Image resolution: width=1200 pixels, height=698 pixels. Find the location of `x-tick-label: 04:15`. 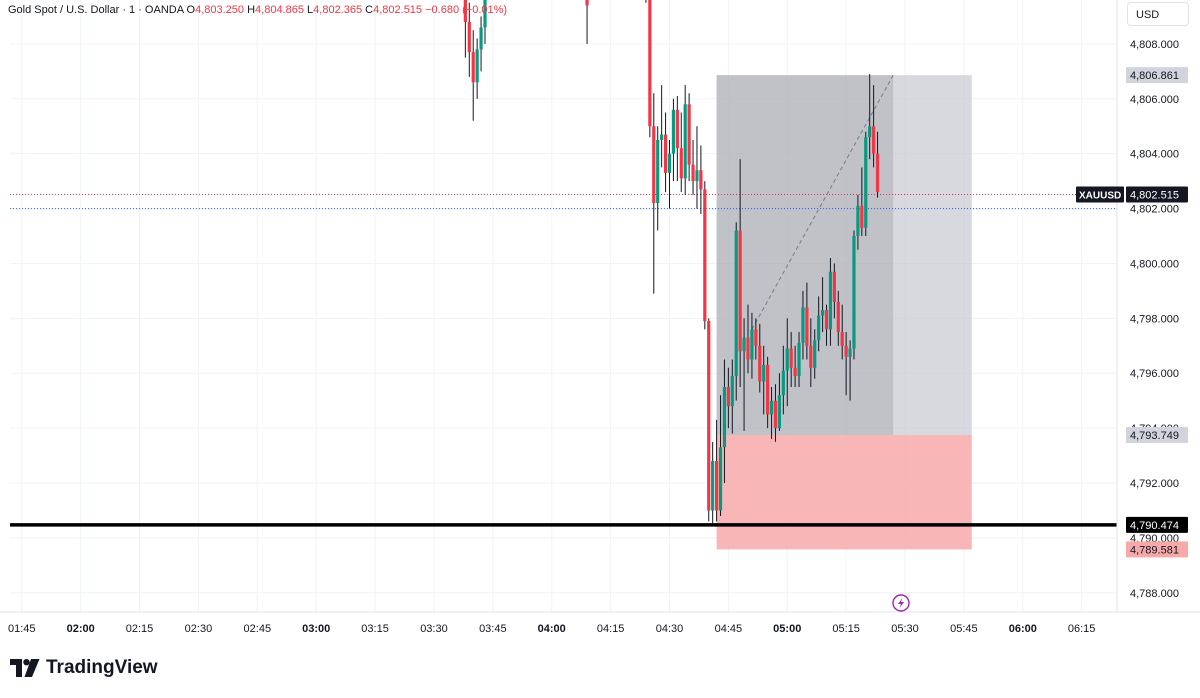

x-tick-label: 04:15 is located at coordinates (611, 629).